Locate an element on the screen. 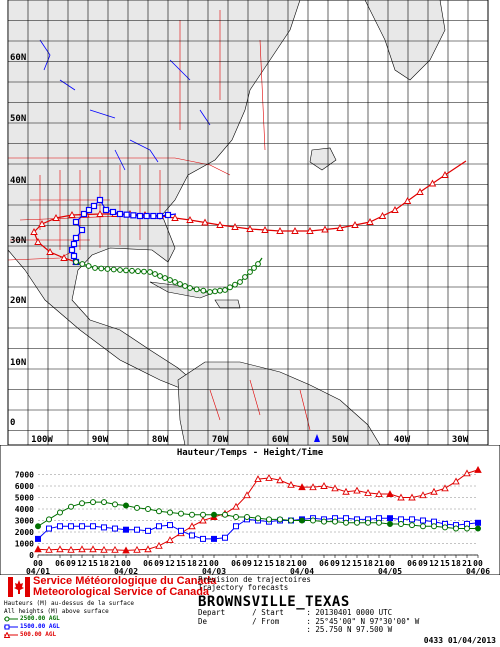 This screenshot has height=647, width=500. profile-series is located at coordinates (258, 509).